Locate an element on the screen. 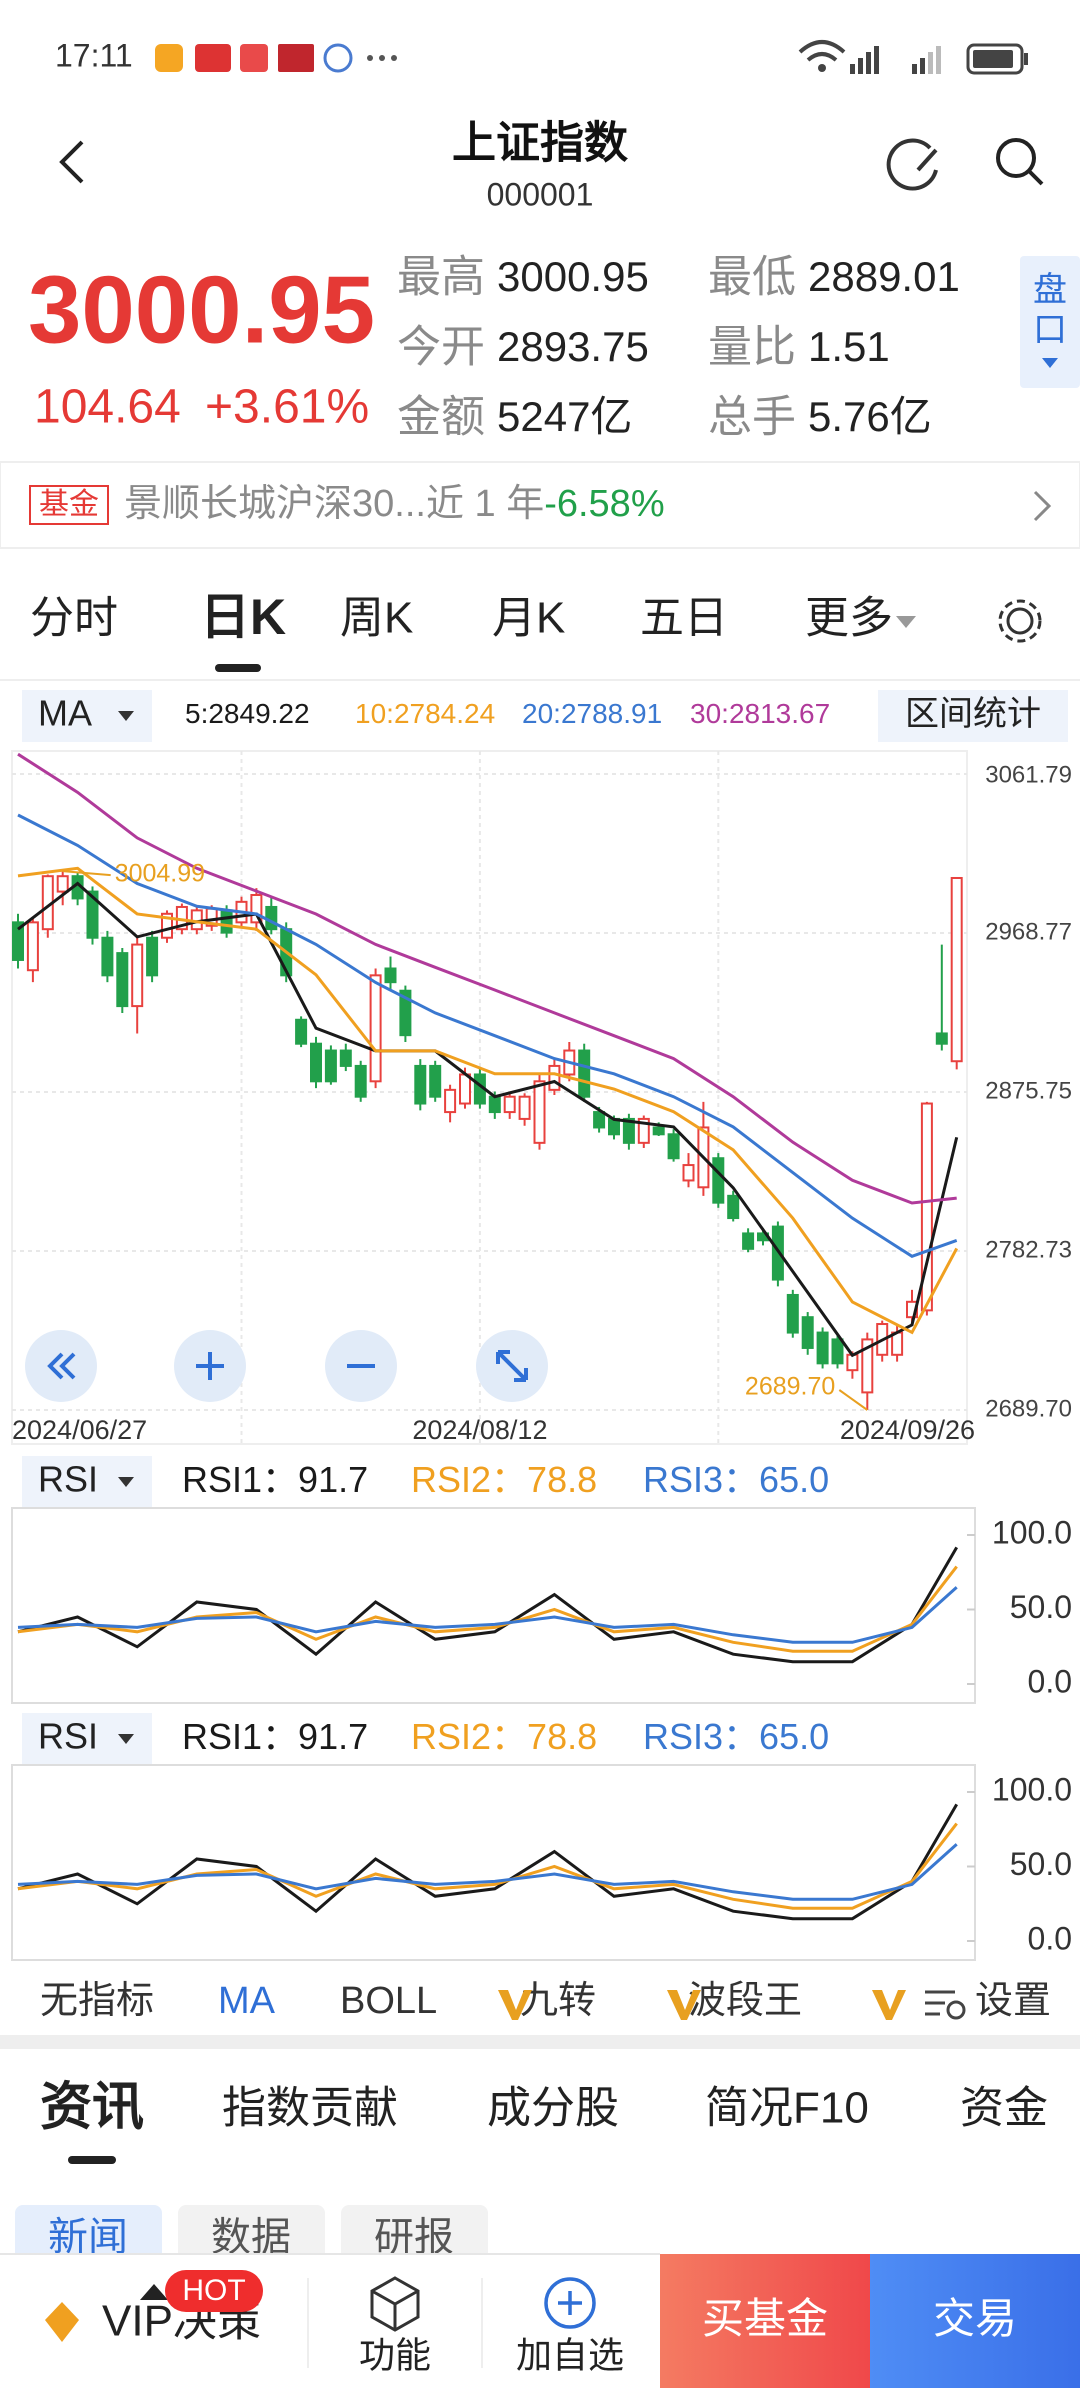 Image resolution: width=1080 pixels, height=2388 pixels. fund-tag-box is located at coordinates (69, 505).